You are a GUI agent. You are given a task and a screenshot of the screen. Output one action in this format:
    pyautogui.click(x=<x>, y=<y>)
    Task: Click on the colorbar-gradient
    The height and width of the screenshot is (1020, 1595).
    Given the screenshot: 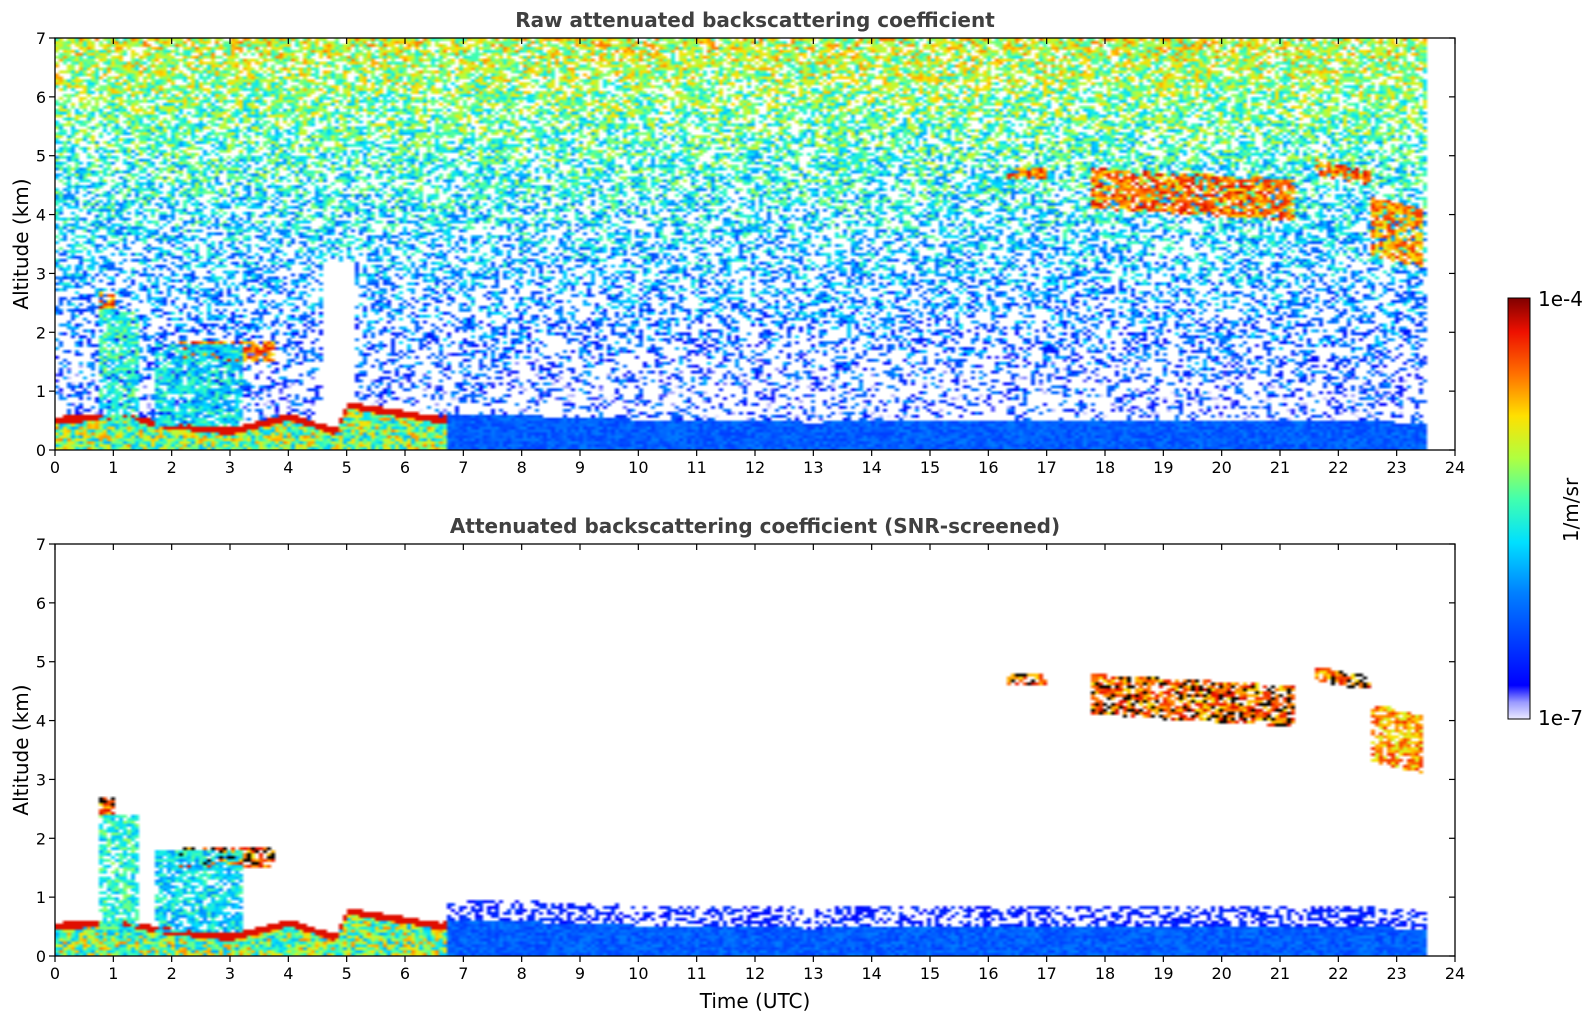 What is the action you would take?
    pyautogui.click(x=1519, y=508)
    